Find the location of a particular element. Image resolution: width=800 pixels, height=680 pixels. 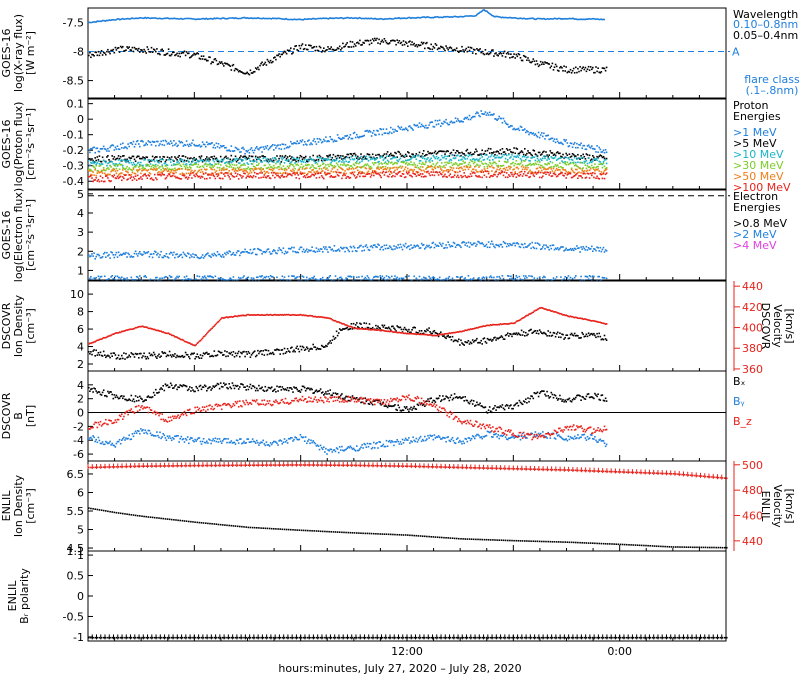

y2-axis-label: DSCOVR Velocity [km/s] is located at coordinates (777, 326).